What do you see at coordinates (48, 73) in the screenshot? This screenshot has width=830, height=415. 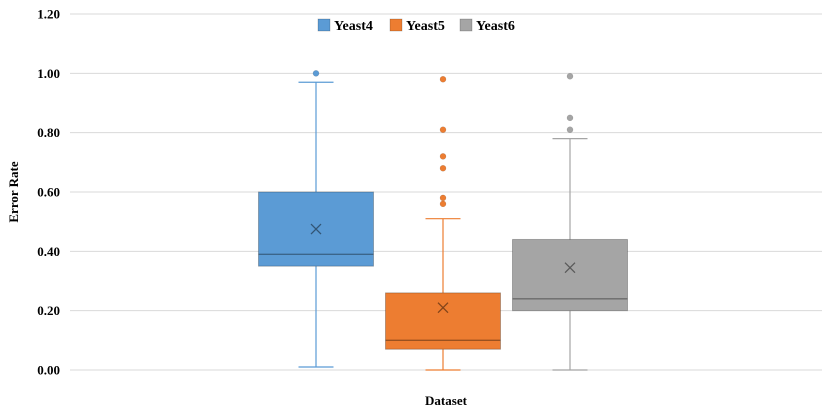 I see `y-tick-label: 1.00` at bounding box center [48, 73].